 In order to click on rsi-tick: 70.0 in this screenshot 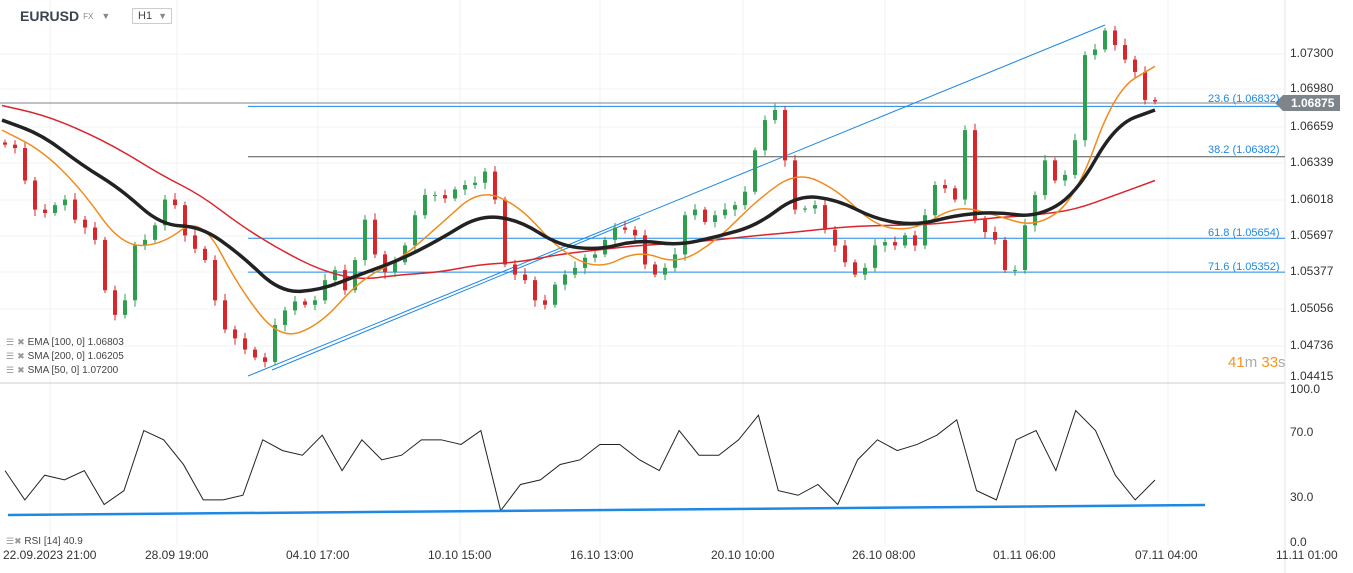, I will do `click(1302, 432)`.